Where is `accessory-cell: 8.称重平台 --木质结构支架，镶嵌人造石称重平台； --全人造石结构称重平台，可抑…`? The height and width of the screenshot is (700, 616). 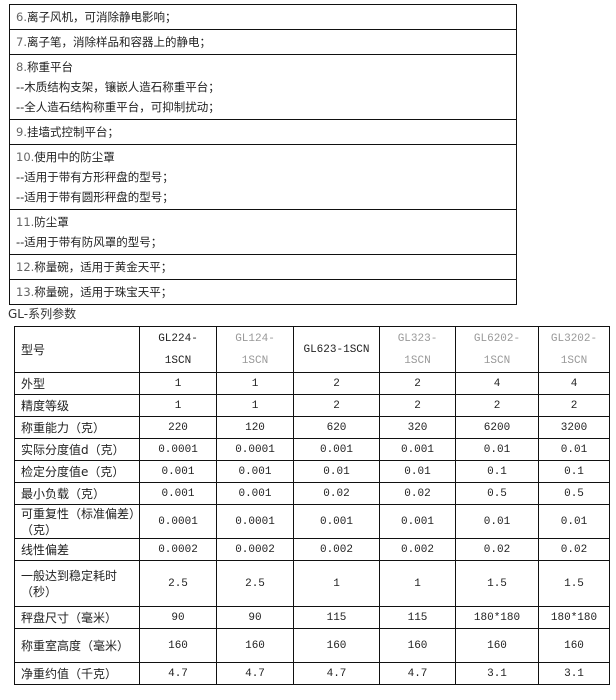
accessory-cell: 8.称重平台 --木质结构支架，镶嵌人造石称重平台； --全人造石结构称重平台，可抑… is located at coordinates (263, 87).